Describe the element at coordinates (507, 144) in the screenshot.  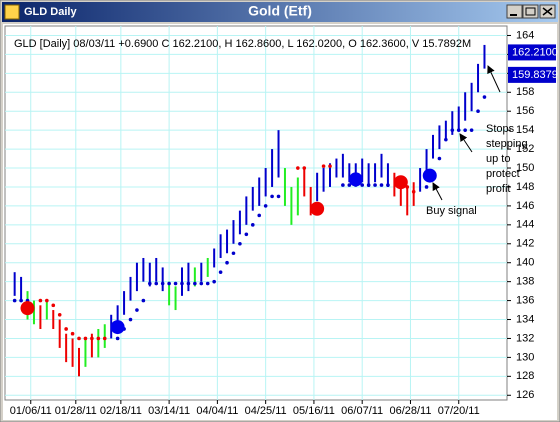
I see `annotation-text: stepping` at that location.